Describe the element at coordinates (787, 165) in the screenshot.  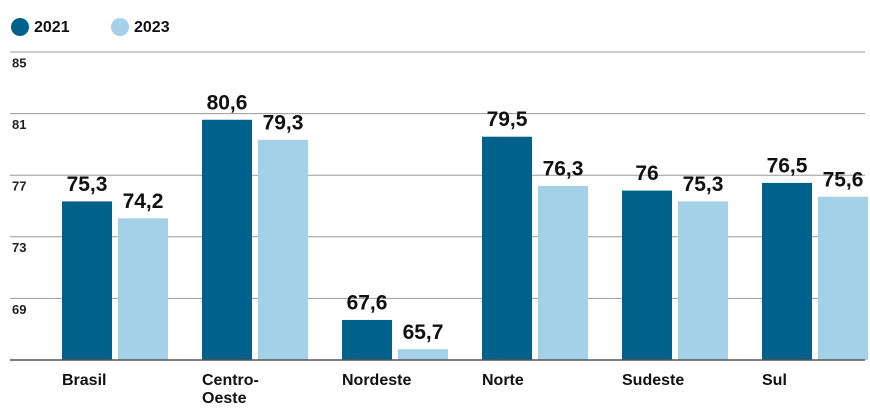
I see `value-label: 76,5` at that location.